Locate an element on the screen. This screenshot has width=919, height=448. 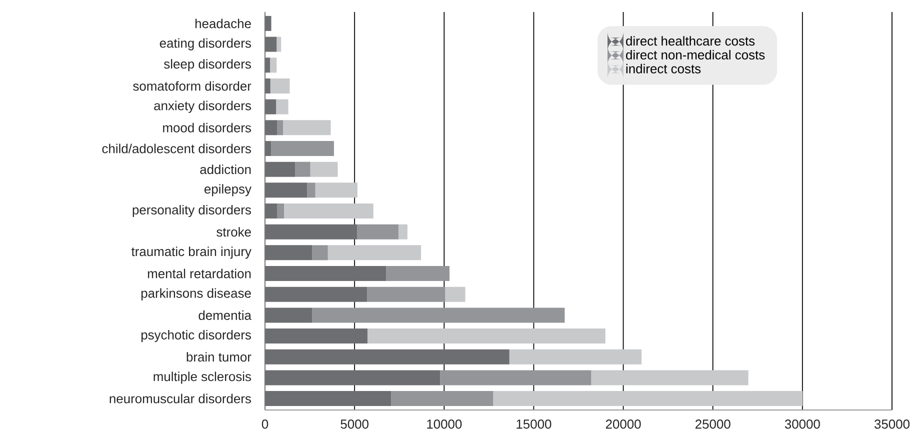
y-tick-label: multiple sclerosis is located at coordinates (202, 378).